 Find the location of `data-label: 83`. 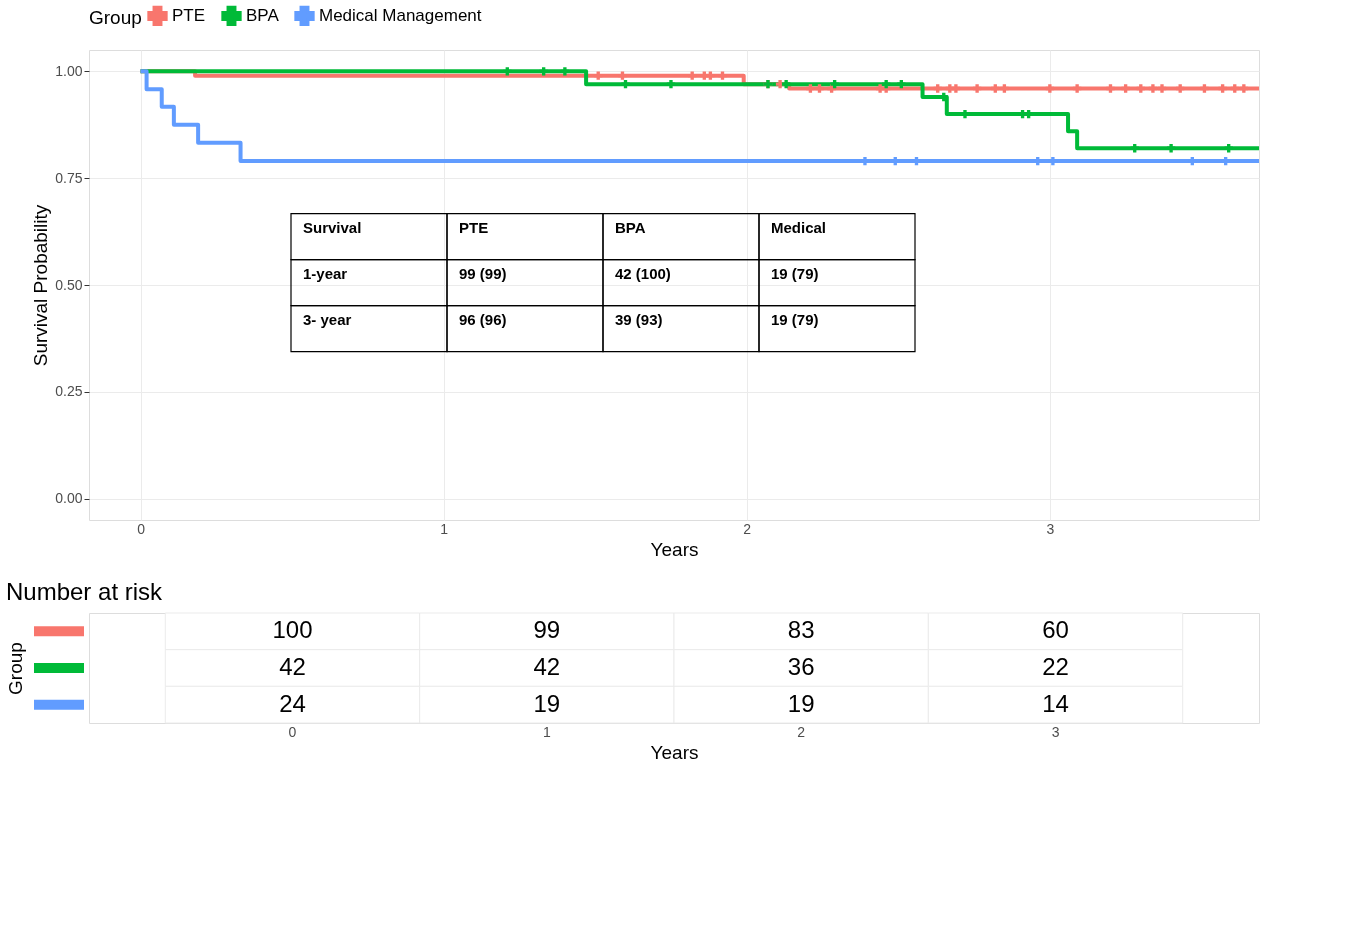

data-label: 83 is located at coordinates (801, 630).